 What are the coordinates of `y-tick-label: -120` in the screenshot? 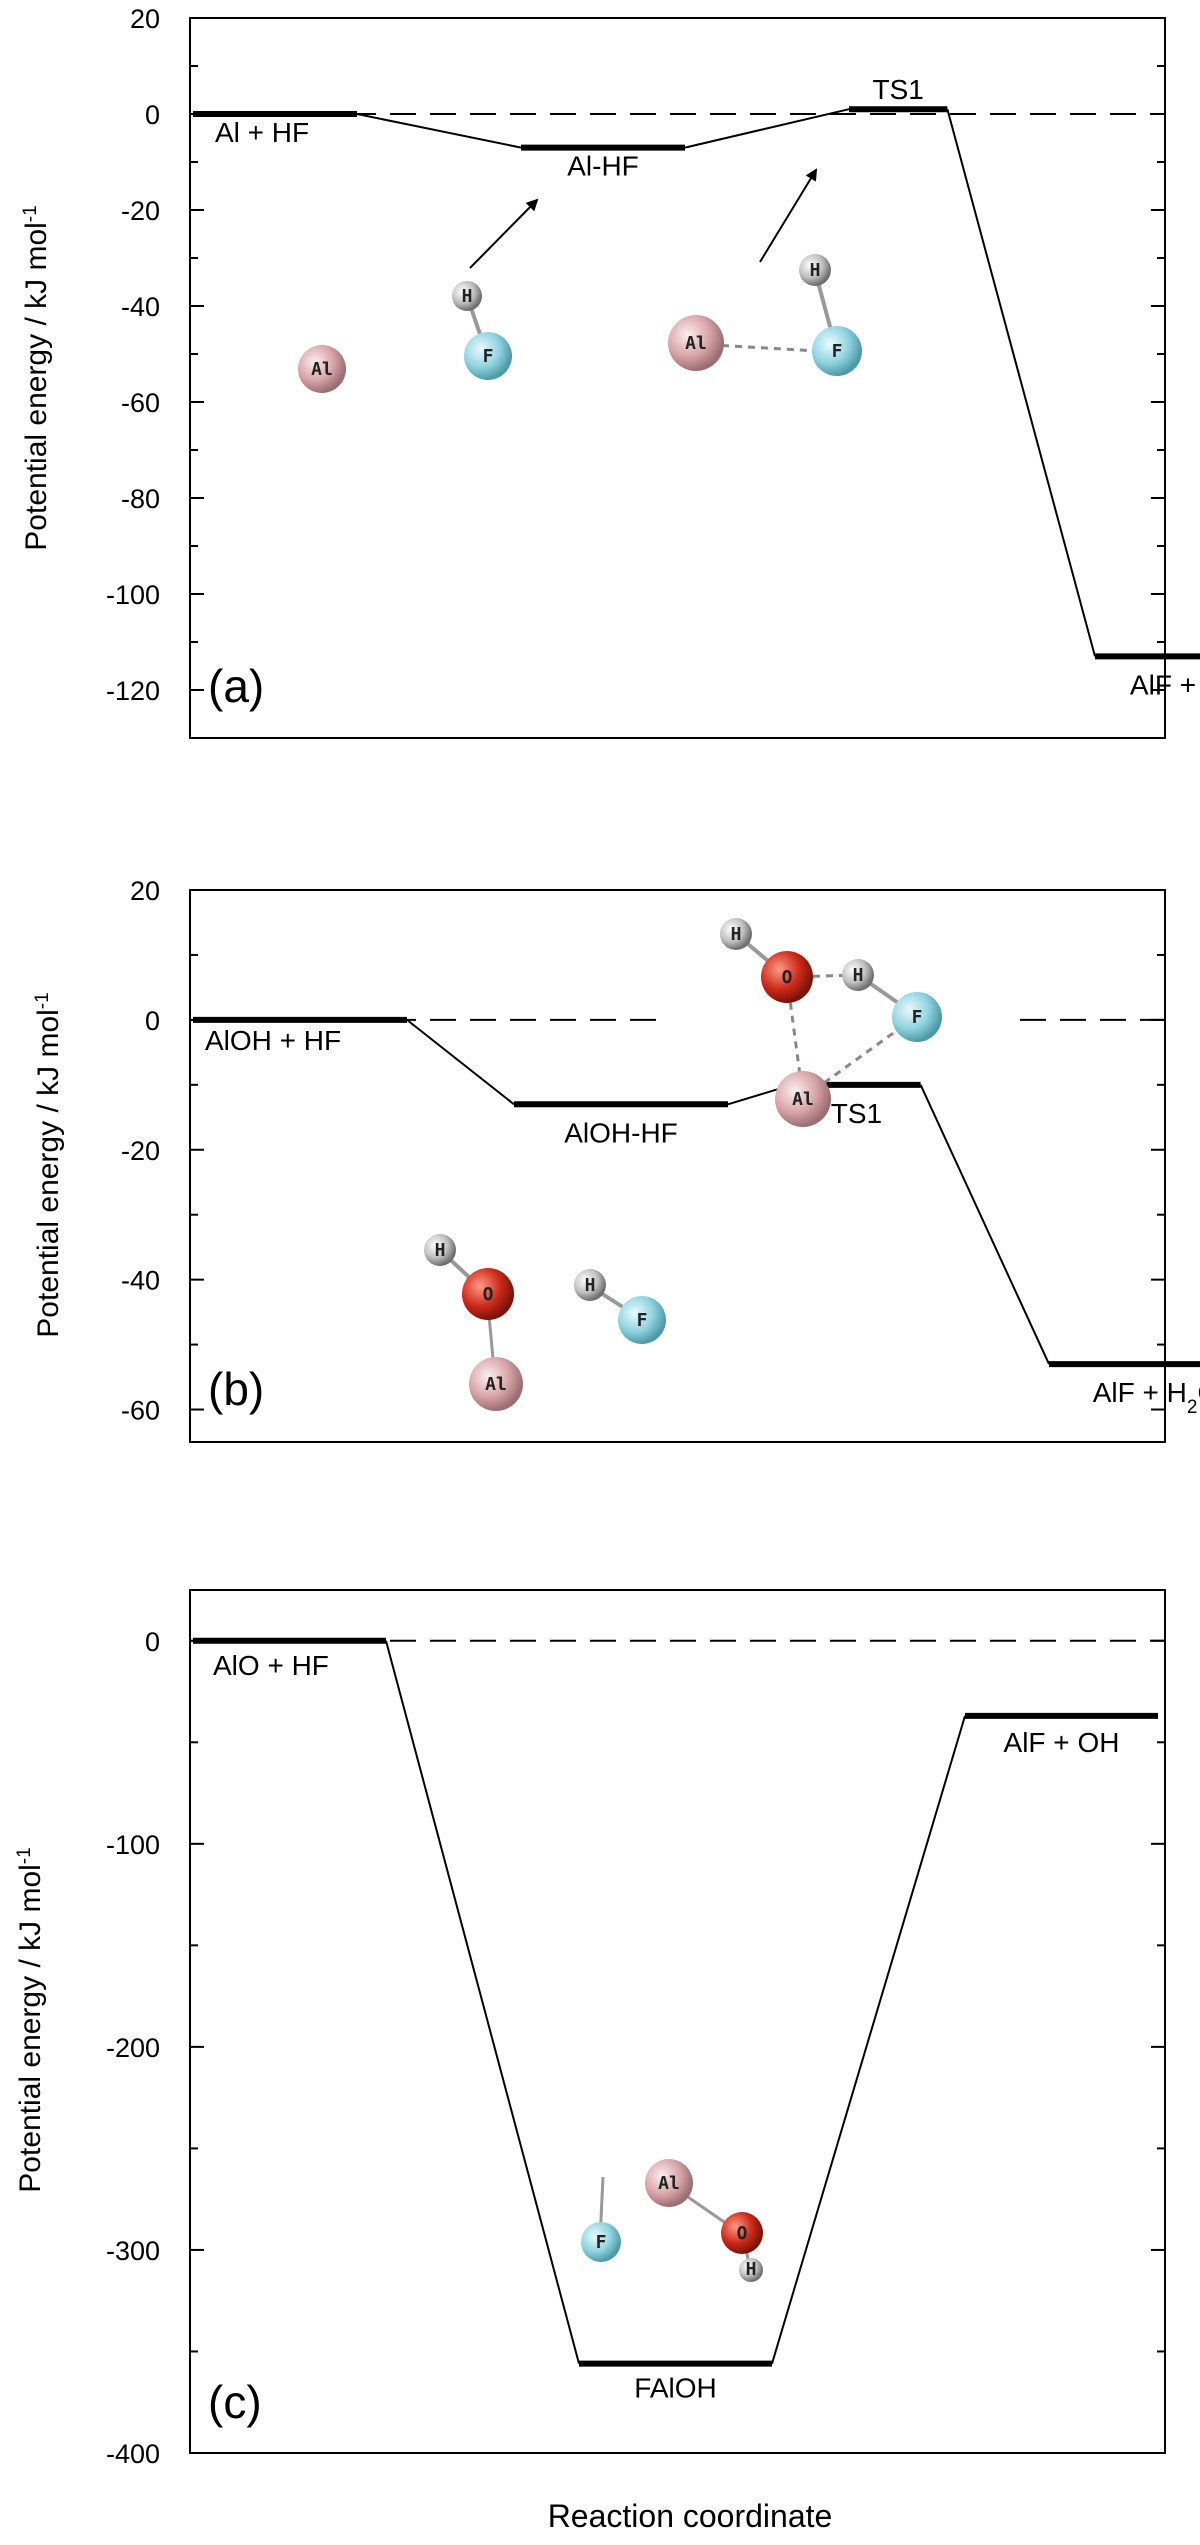 It's located at (133, 691).